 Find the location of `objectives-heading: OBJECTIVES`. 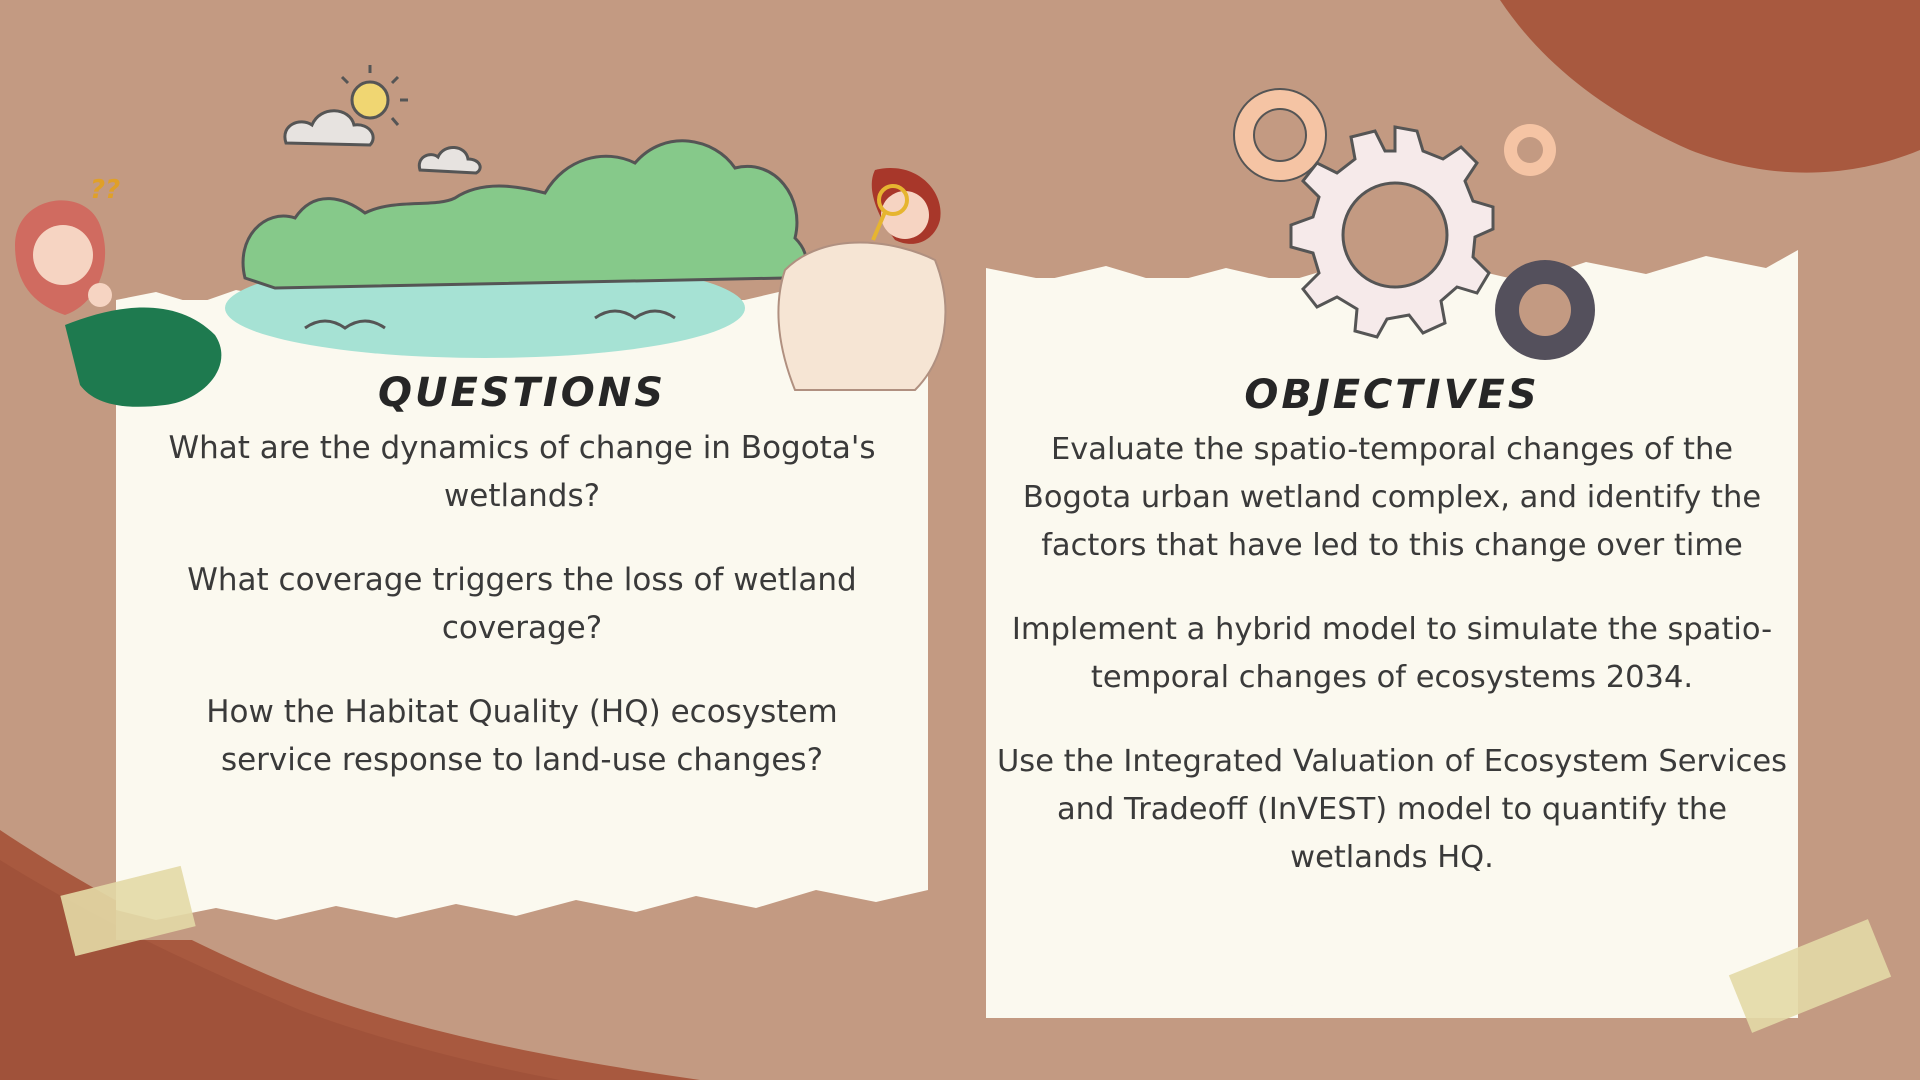

objectives-heading: OBJECTIVES is located at coordinates (1392, 395).